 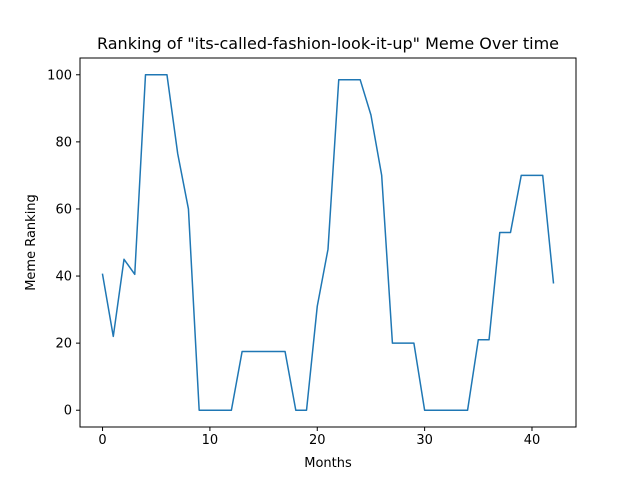 I want to click on y-tick-label: 20, so click(x=63, y=344).